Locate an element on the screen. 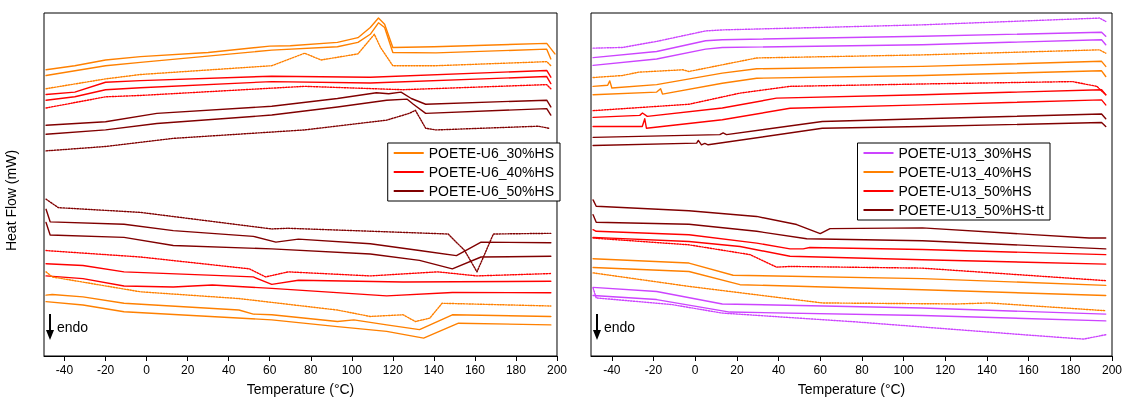 The width and height of the screenshot is (1127, 401). legend-label: POETE-U13_50%HS-tt is located at coordinates (971, 210).